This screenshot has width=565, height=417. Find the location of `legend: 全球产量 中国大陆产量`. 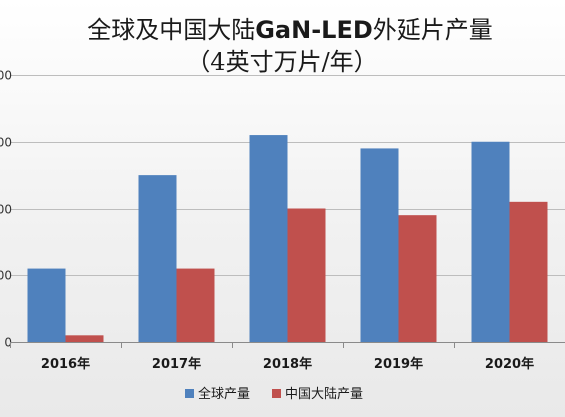

legend: 全球产量 中国大陆产量 is located at coordinates (274, 394).